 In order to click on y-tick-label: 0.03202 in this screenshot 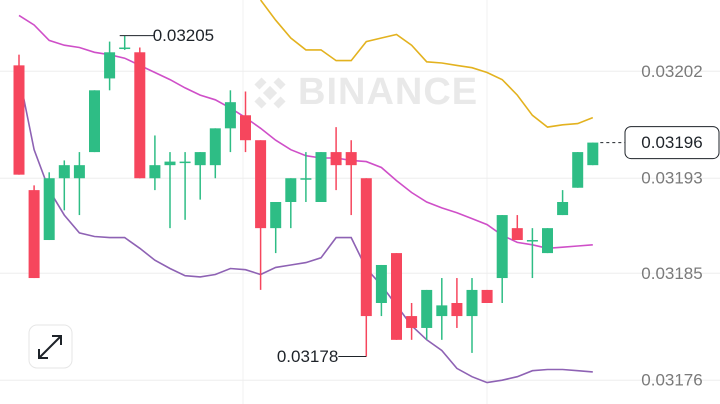, I will do `click(671, 71)`.